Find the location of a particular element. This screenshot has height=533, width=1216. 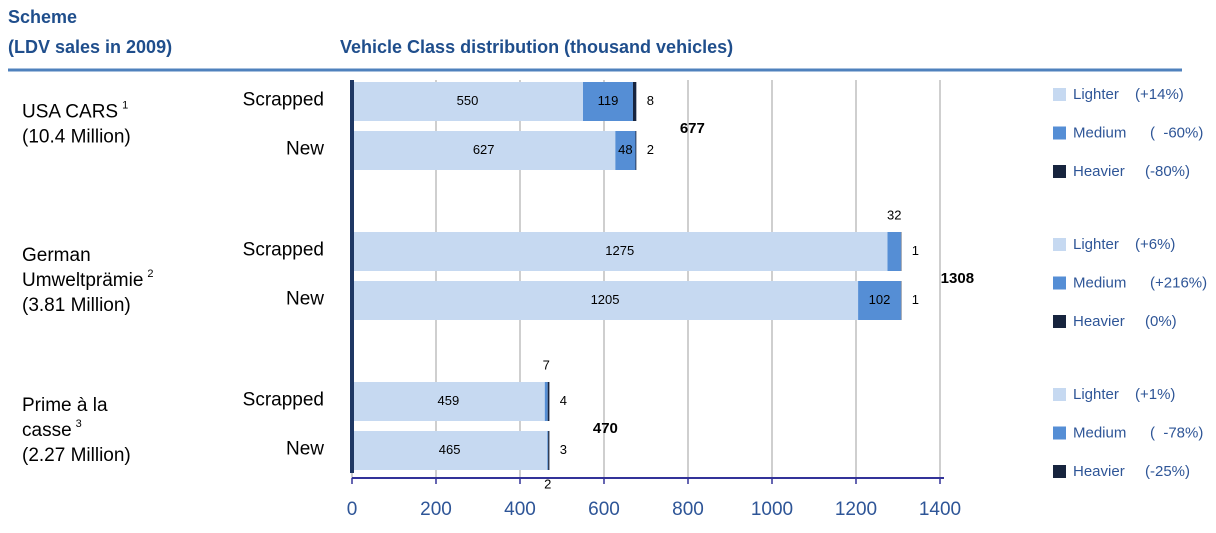

value-label: 550 is located at coordinates (468, 100).